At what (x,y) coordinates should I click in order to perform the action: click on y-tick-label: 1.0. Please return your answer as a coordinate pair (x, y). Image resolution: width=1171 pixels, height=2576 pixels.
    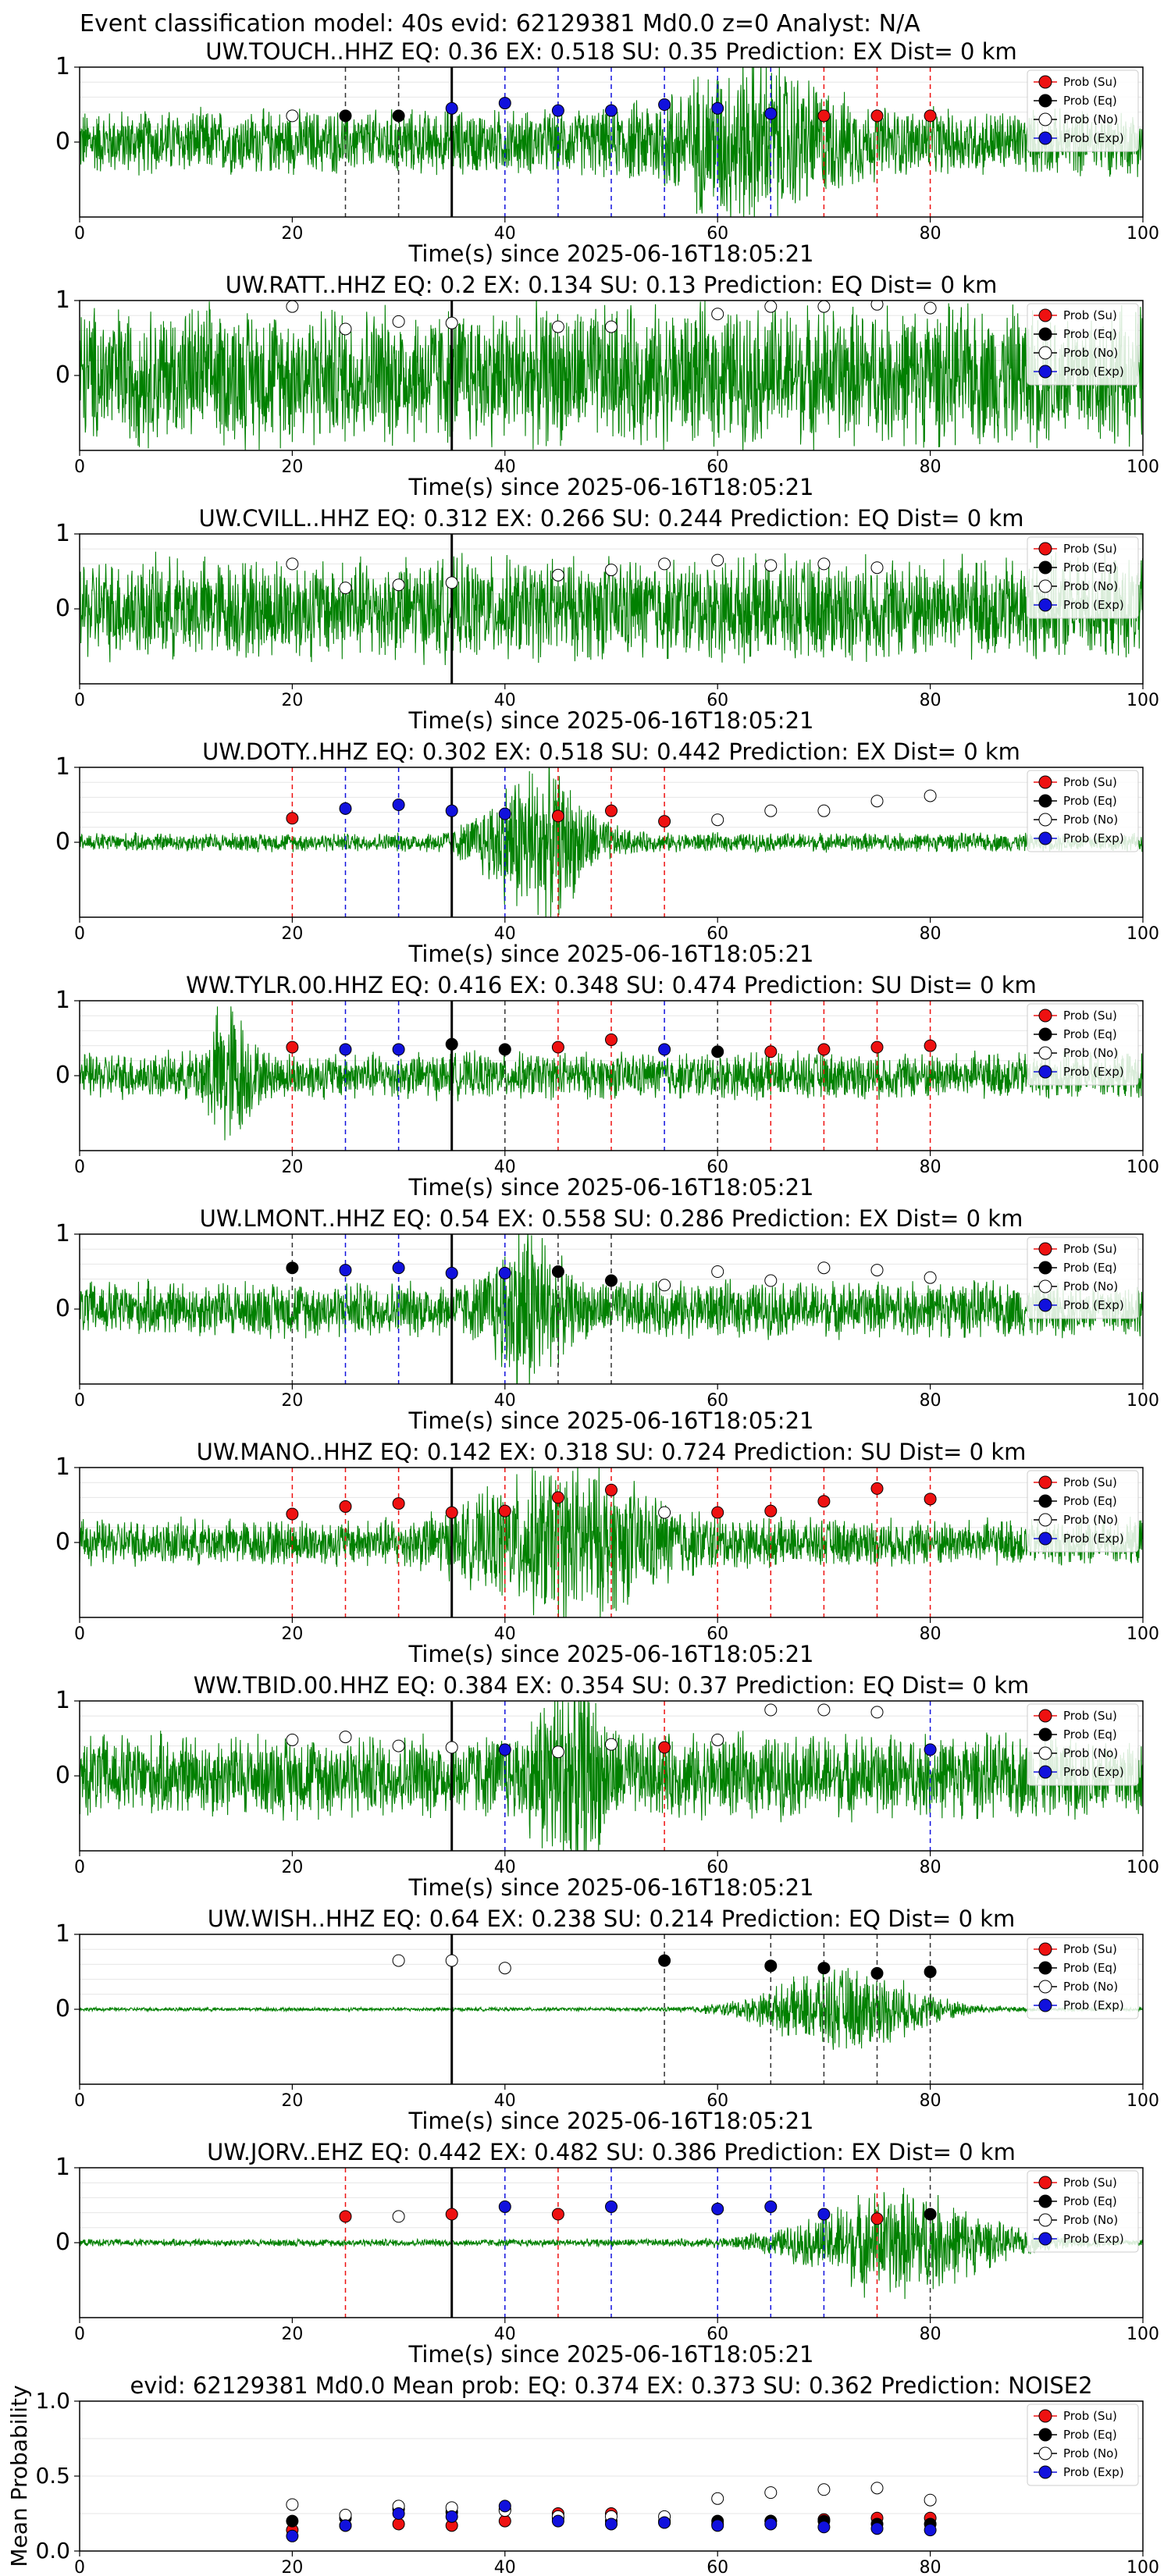
    Looking at the image, I should click on (52, 2401).